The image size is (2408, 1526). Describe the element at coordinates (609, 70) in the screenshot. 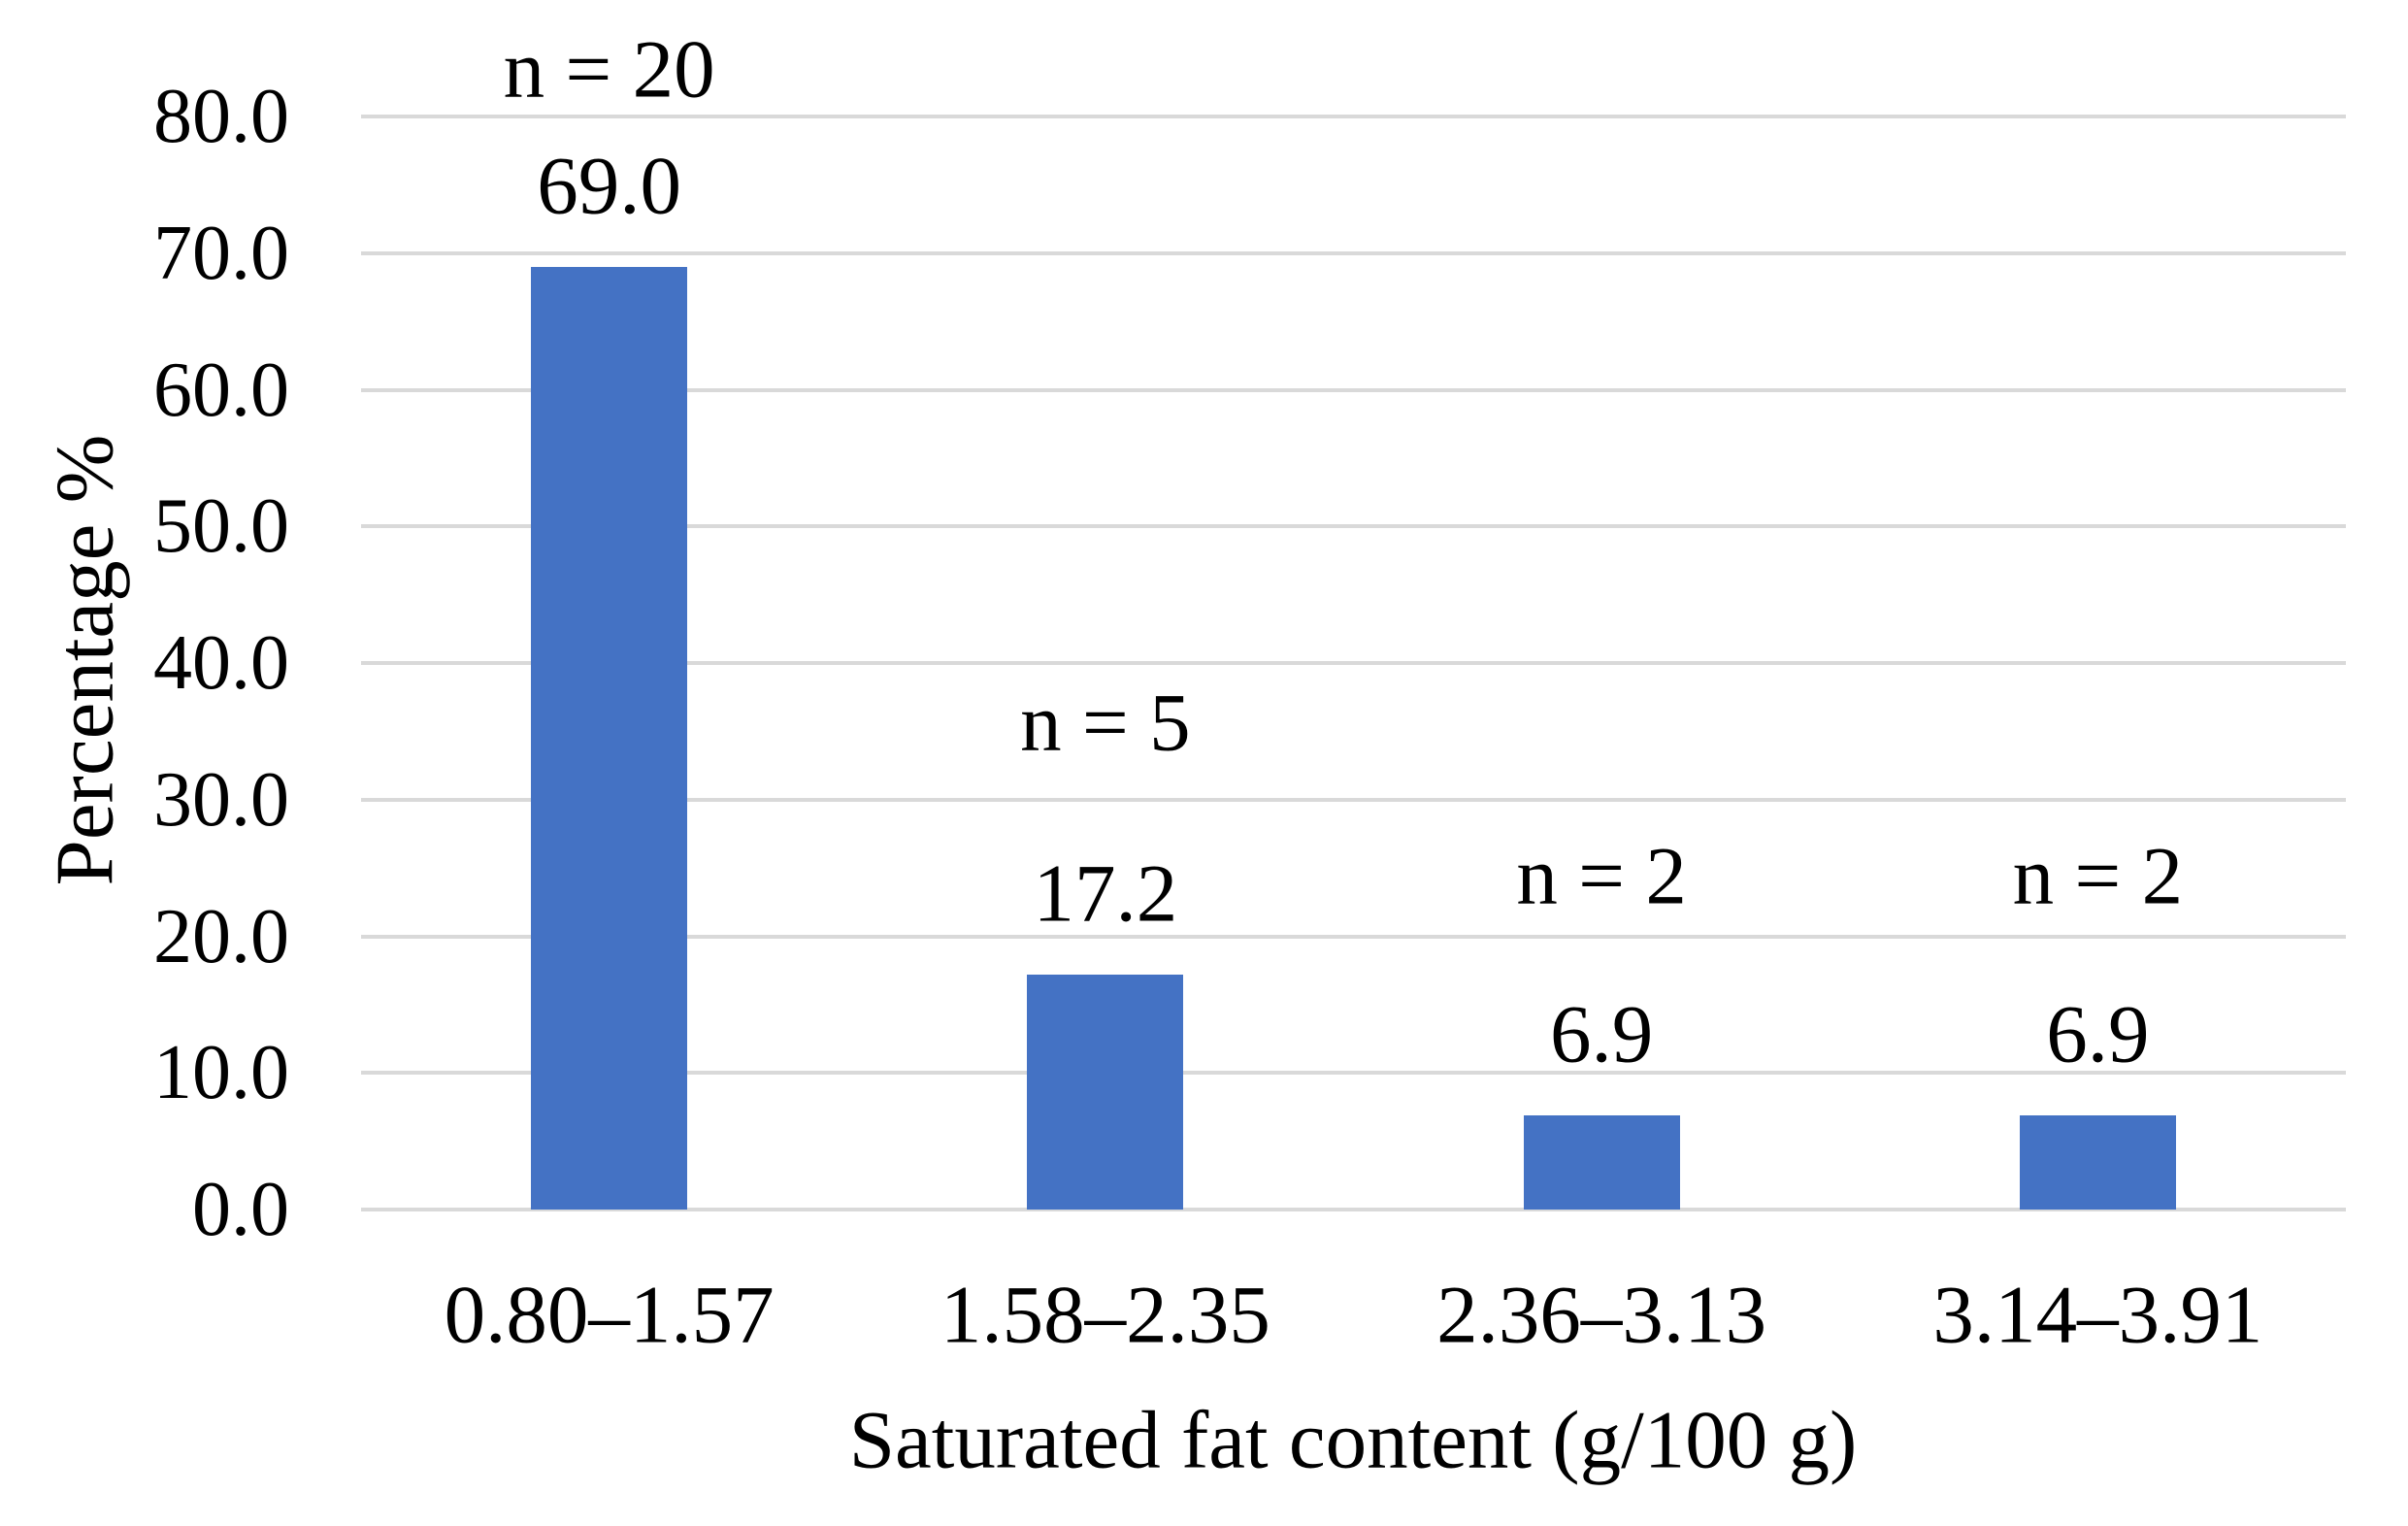

I see `bar-n-label: n = 20` at that location.